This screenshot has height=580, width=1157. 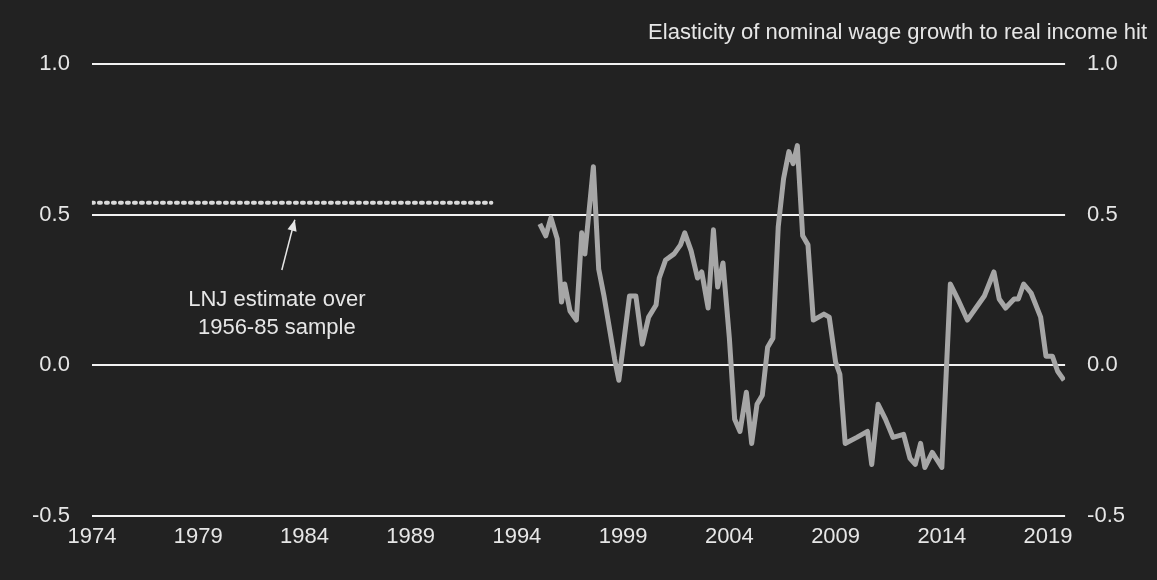 I want to click on annotation: LNJ estimate over 1956-85 sample, so click(x=277, y=313).